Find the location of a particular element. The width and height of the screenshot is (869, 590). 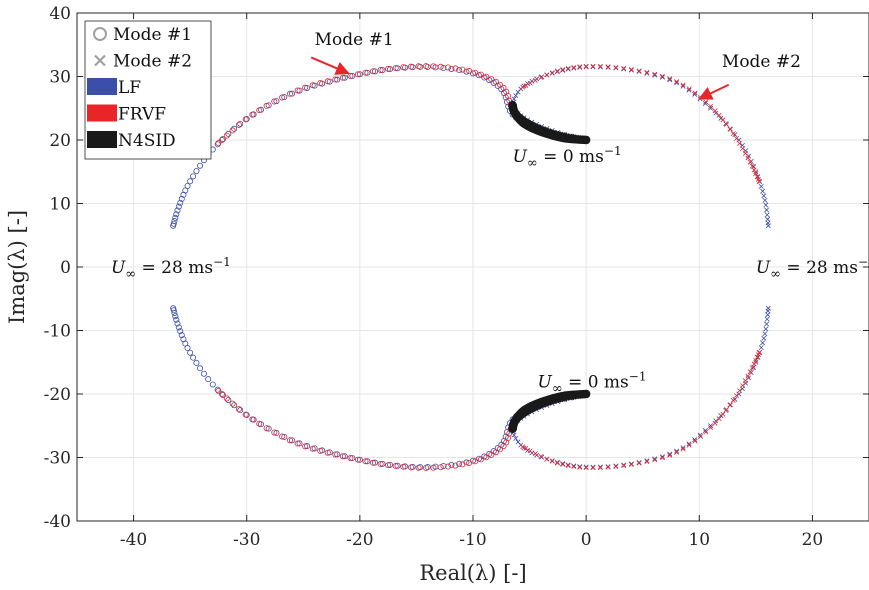

annotation-arrow is located at coordinates (714, 91).